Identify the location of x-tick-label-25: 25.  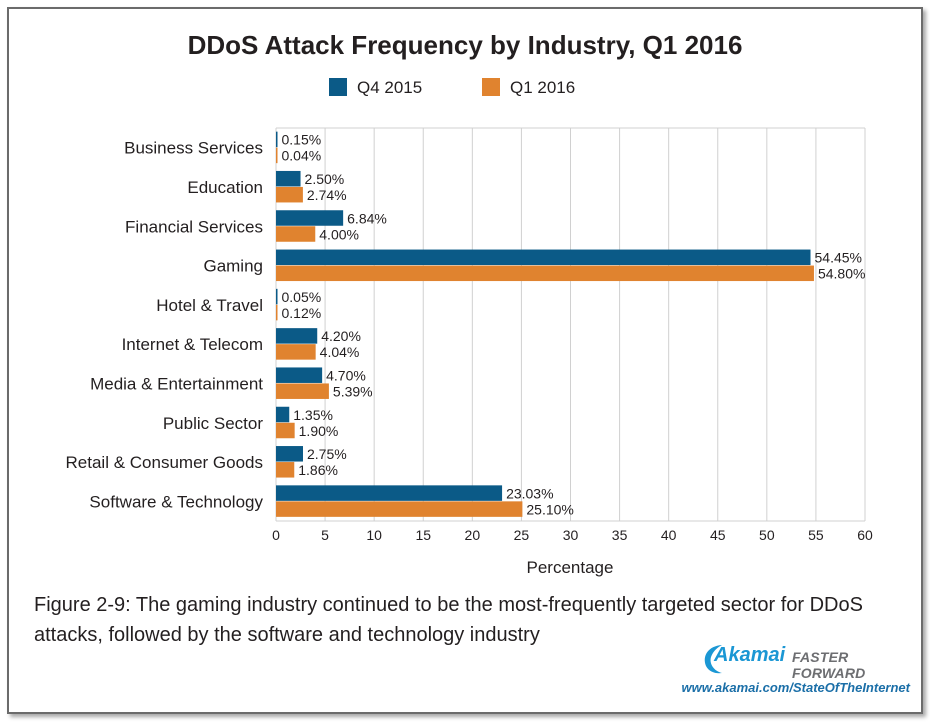
(522, 535).